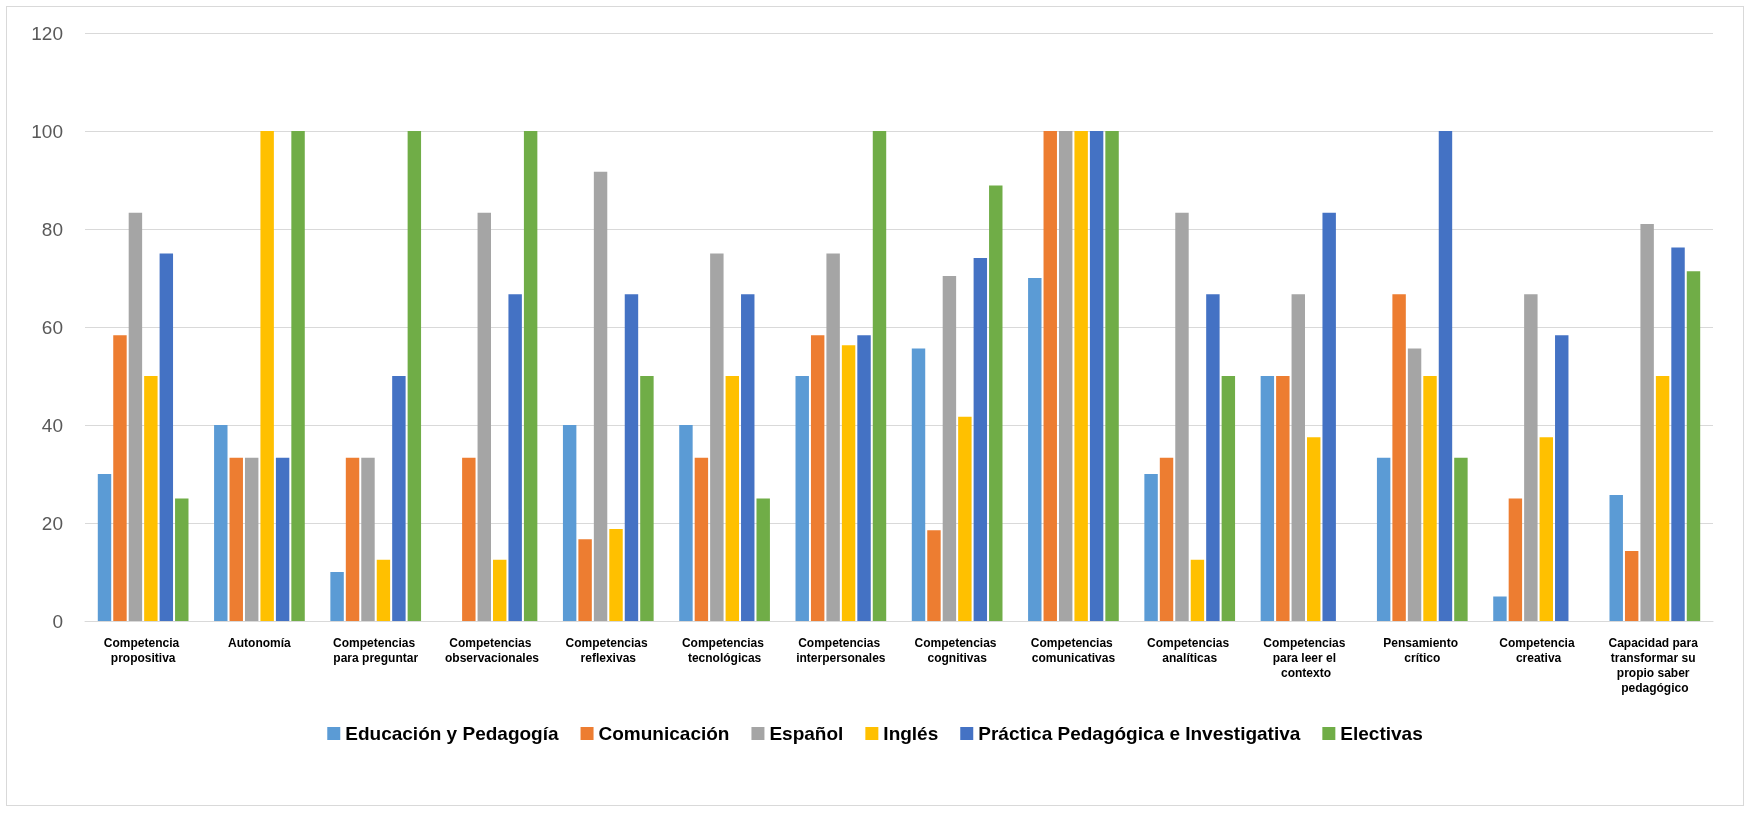 Image resolution: width=1752 pixels, height=814 pixels. Describe the element at coordinates (52, 425) in the screenshot. I see `y-tick-label: 40` at that location.